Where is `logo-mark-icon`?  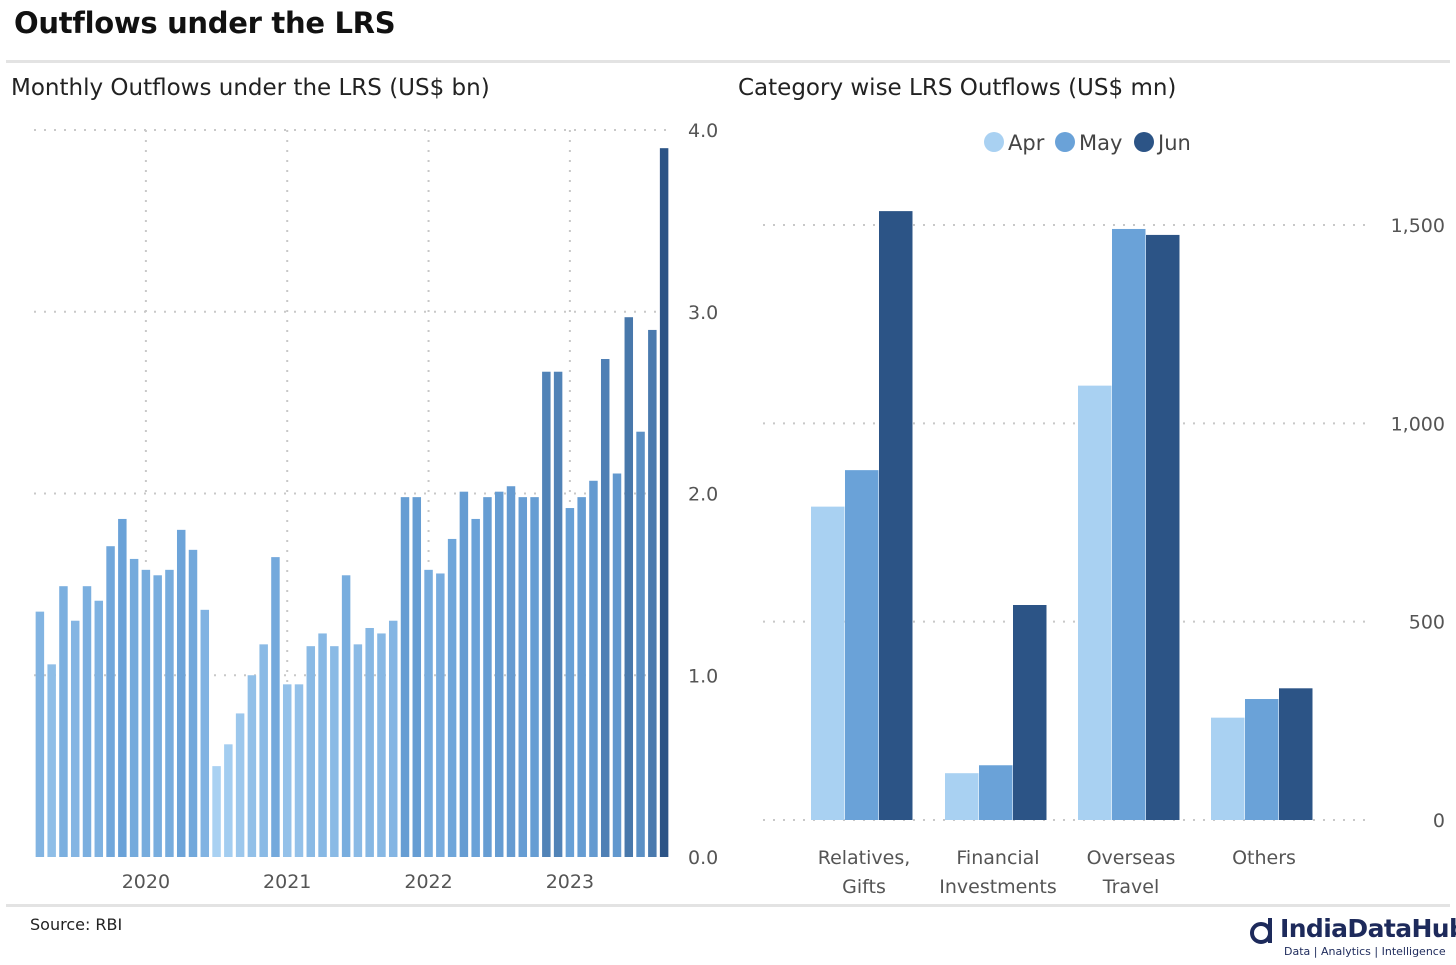 logo-mark-icon is located at coordinates (1261, 931).